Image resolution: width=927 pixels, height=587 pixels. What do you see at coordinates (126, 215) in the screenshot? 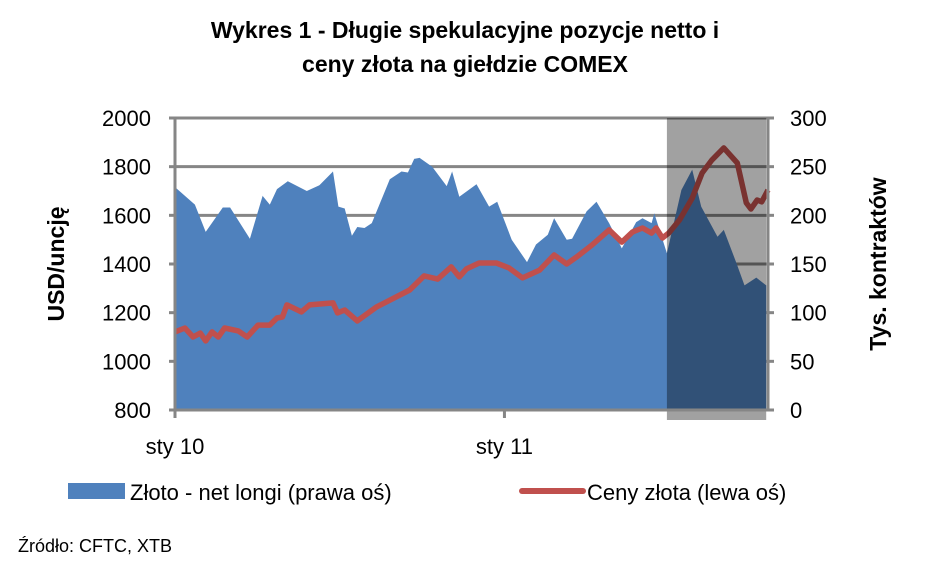
I see `left-tick-label: 1600` at bounding box center [126, 215].